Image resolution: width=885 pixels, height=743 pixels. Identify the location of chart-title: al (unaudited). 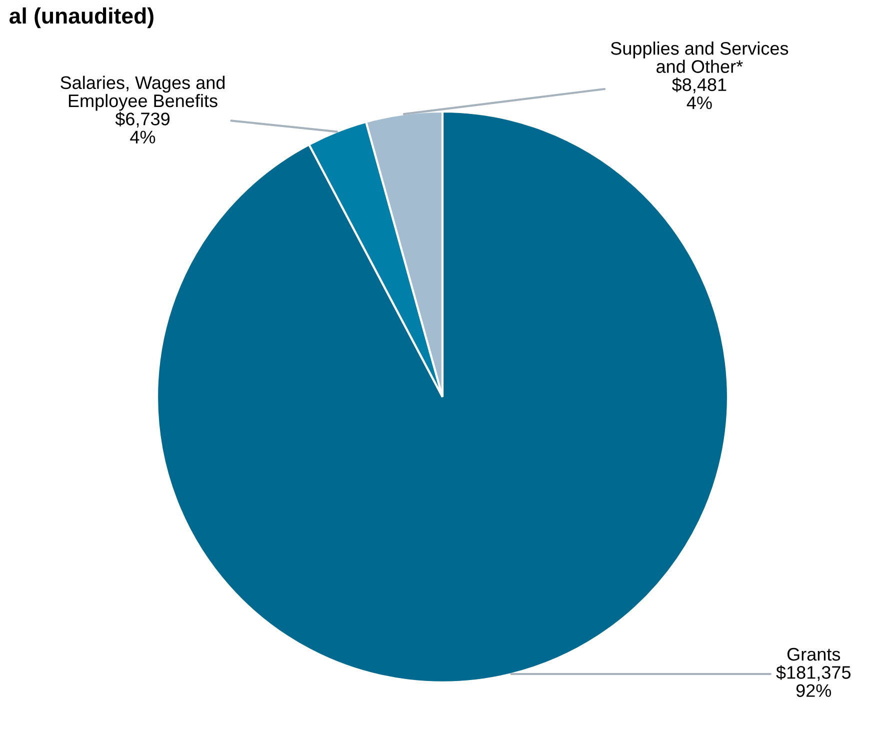
(82, 17).